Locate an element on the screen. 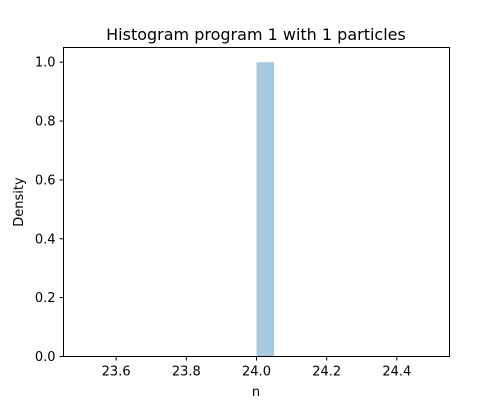 The image size is (500, 400). x-tick-label: 23.6 is located at coordinates (116, 372).